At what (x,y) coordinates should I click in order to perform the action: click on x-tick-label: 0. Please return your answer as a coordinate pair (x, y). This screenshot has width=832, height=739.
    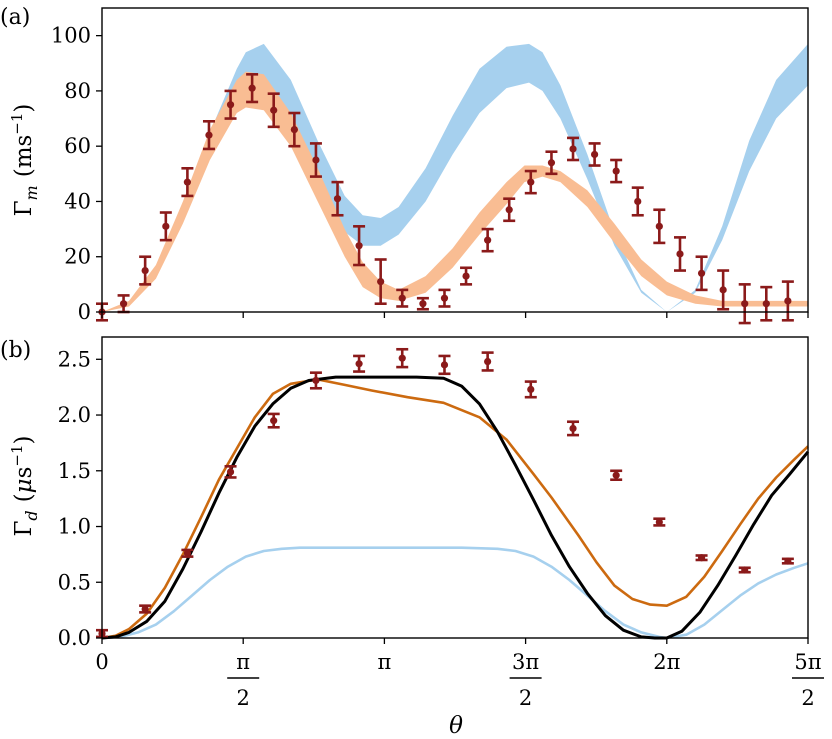
    Looking at the image, I should click on (101, 662).